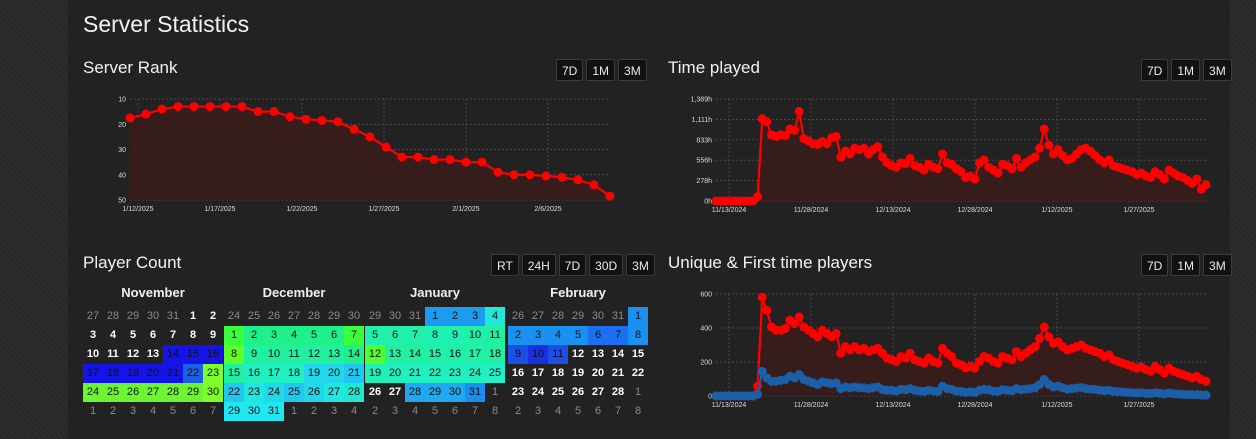  I want to click on time-played-range-buttons: 7D 1M 3M, so click(1186, 70).